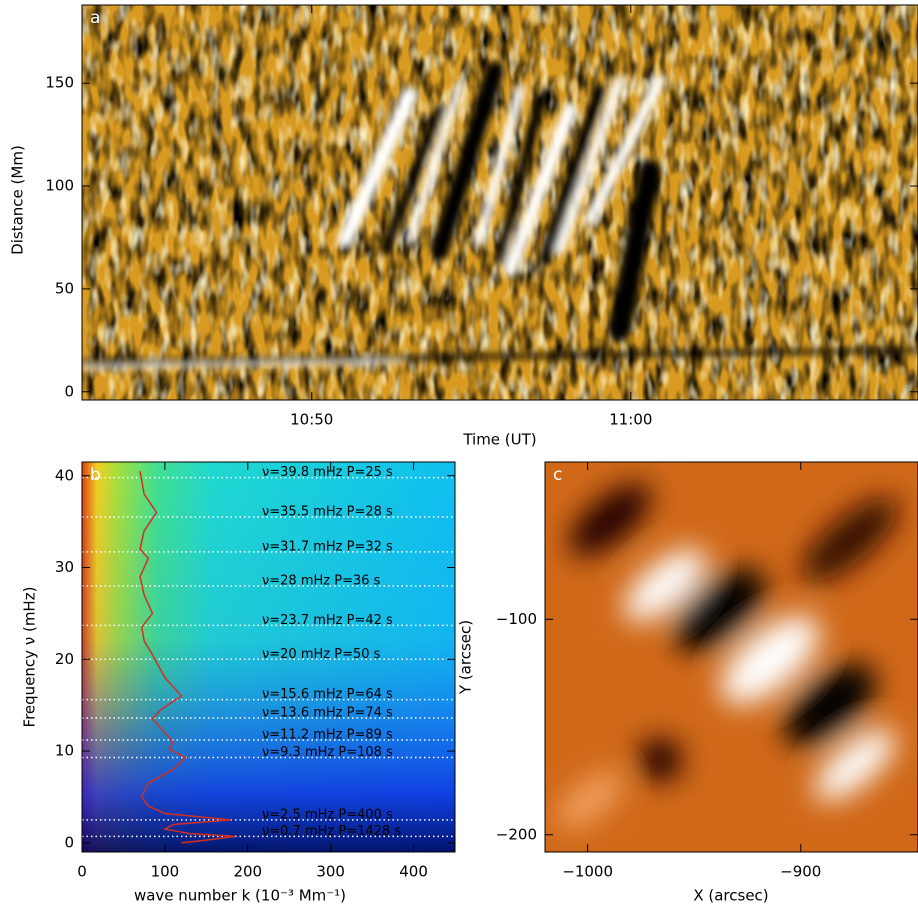 This screenshot has width=918, height=911. I want to click on frequency-label: ν=15.6 mHz P=64 s, so click(327, 694).